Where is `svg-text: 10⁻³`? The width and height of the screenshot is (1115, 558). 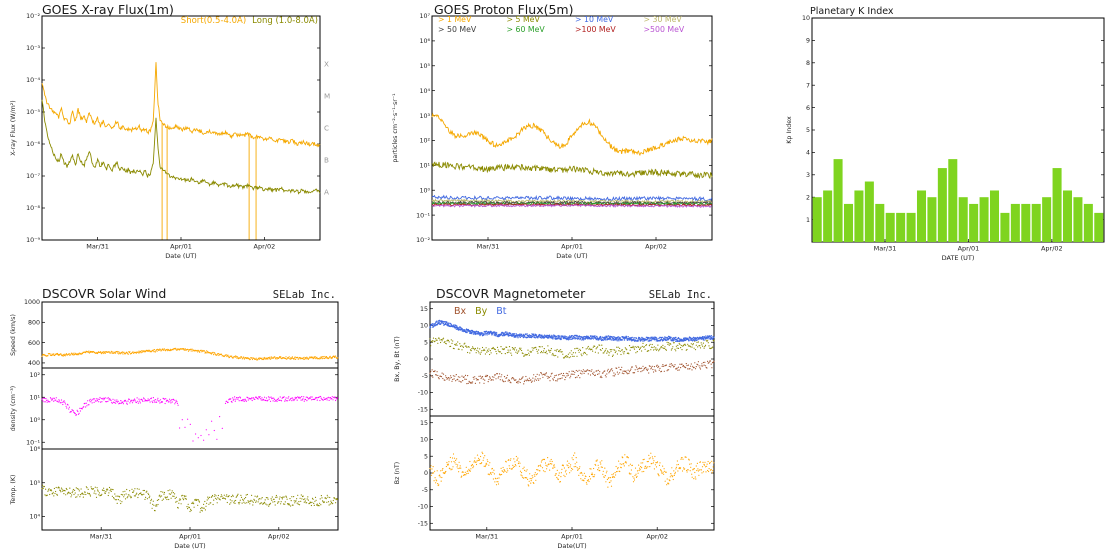 svg-text: 10⁻³ is located at coordinates (33, 48).